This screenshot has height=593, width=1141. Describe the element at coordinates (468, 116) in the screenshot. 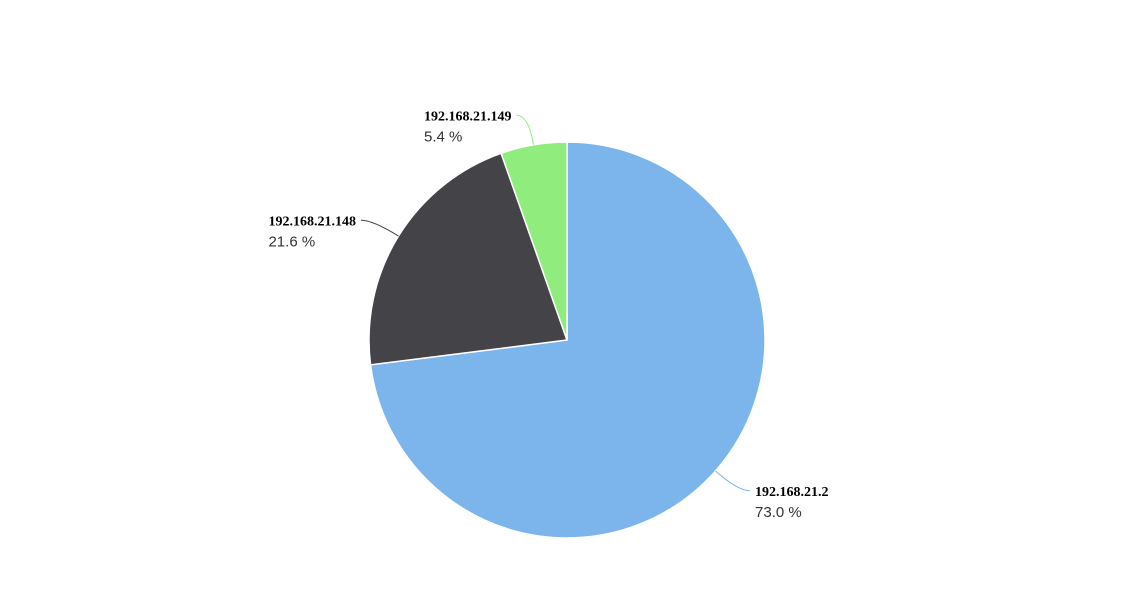

I see `slice-label: 192.168.21.149` at that location.